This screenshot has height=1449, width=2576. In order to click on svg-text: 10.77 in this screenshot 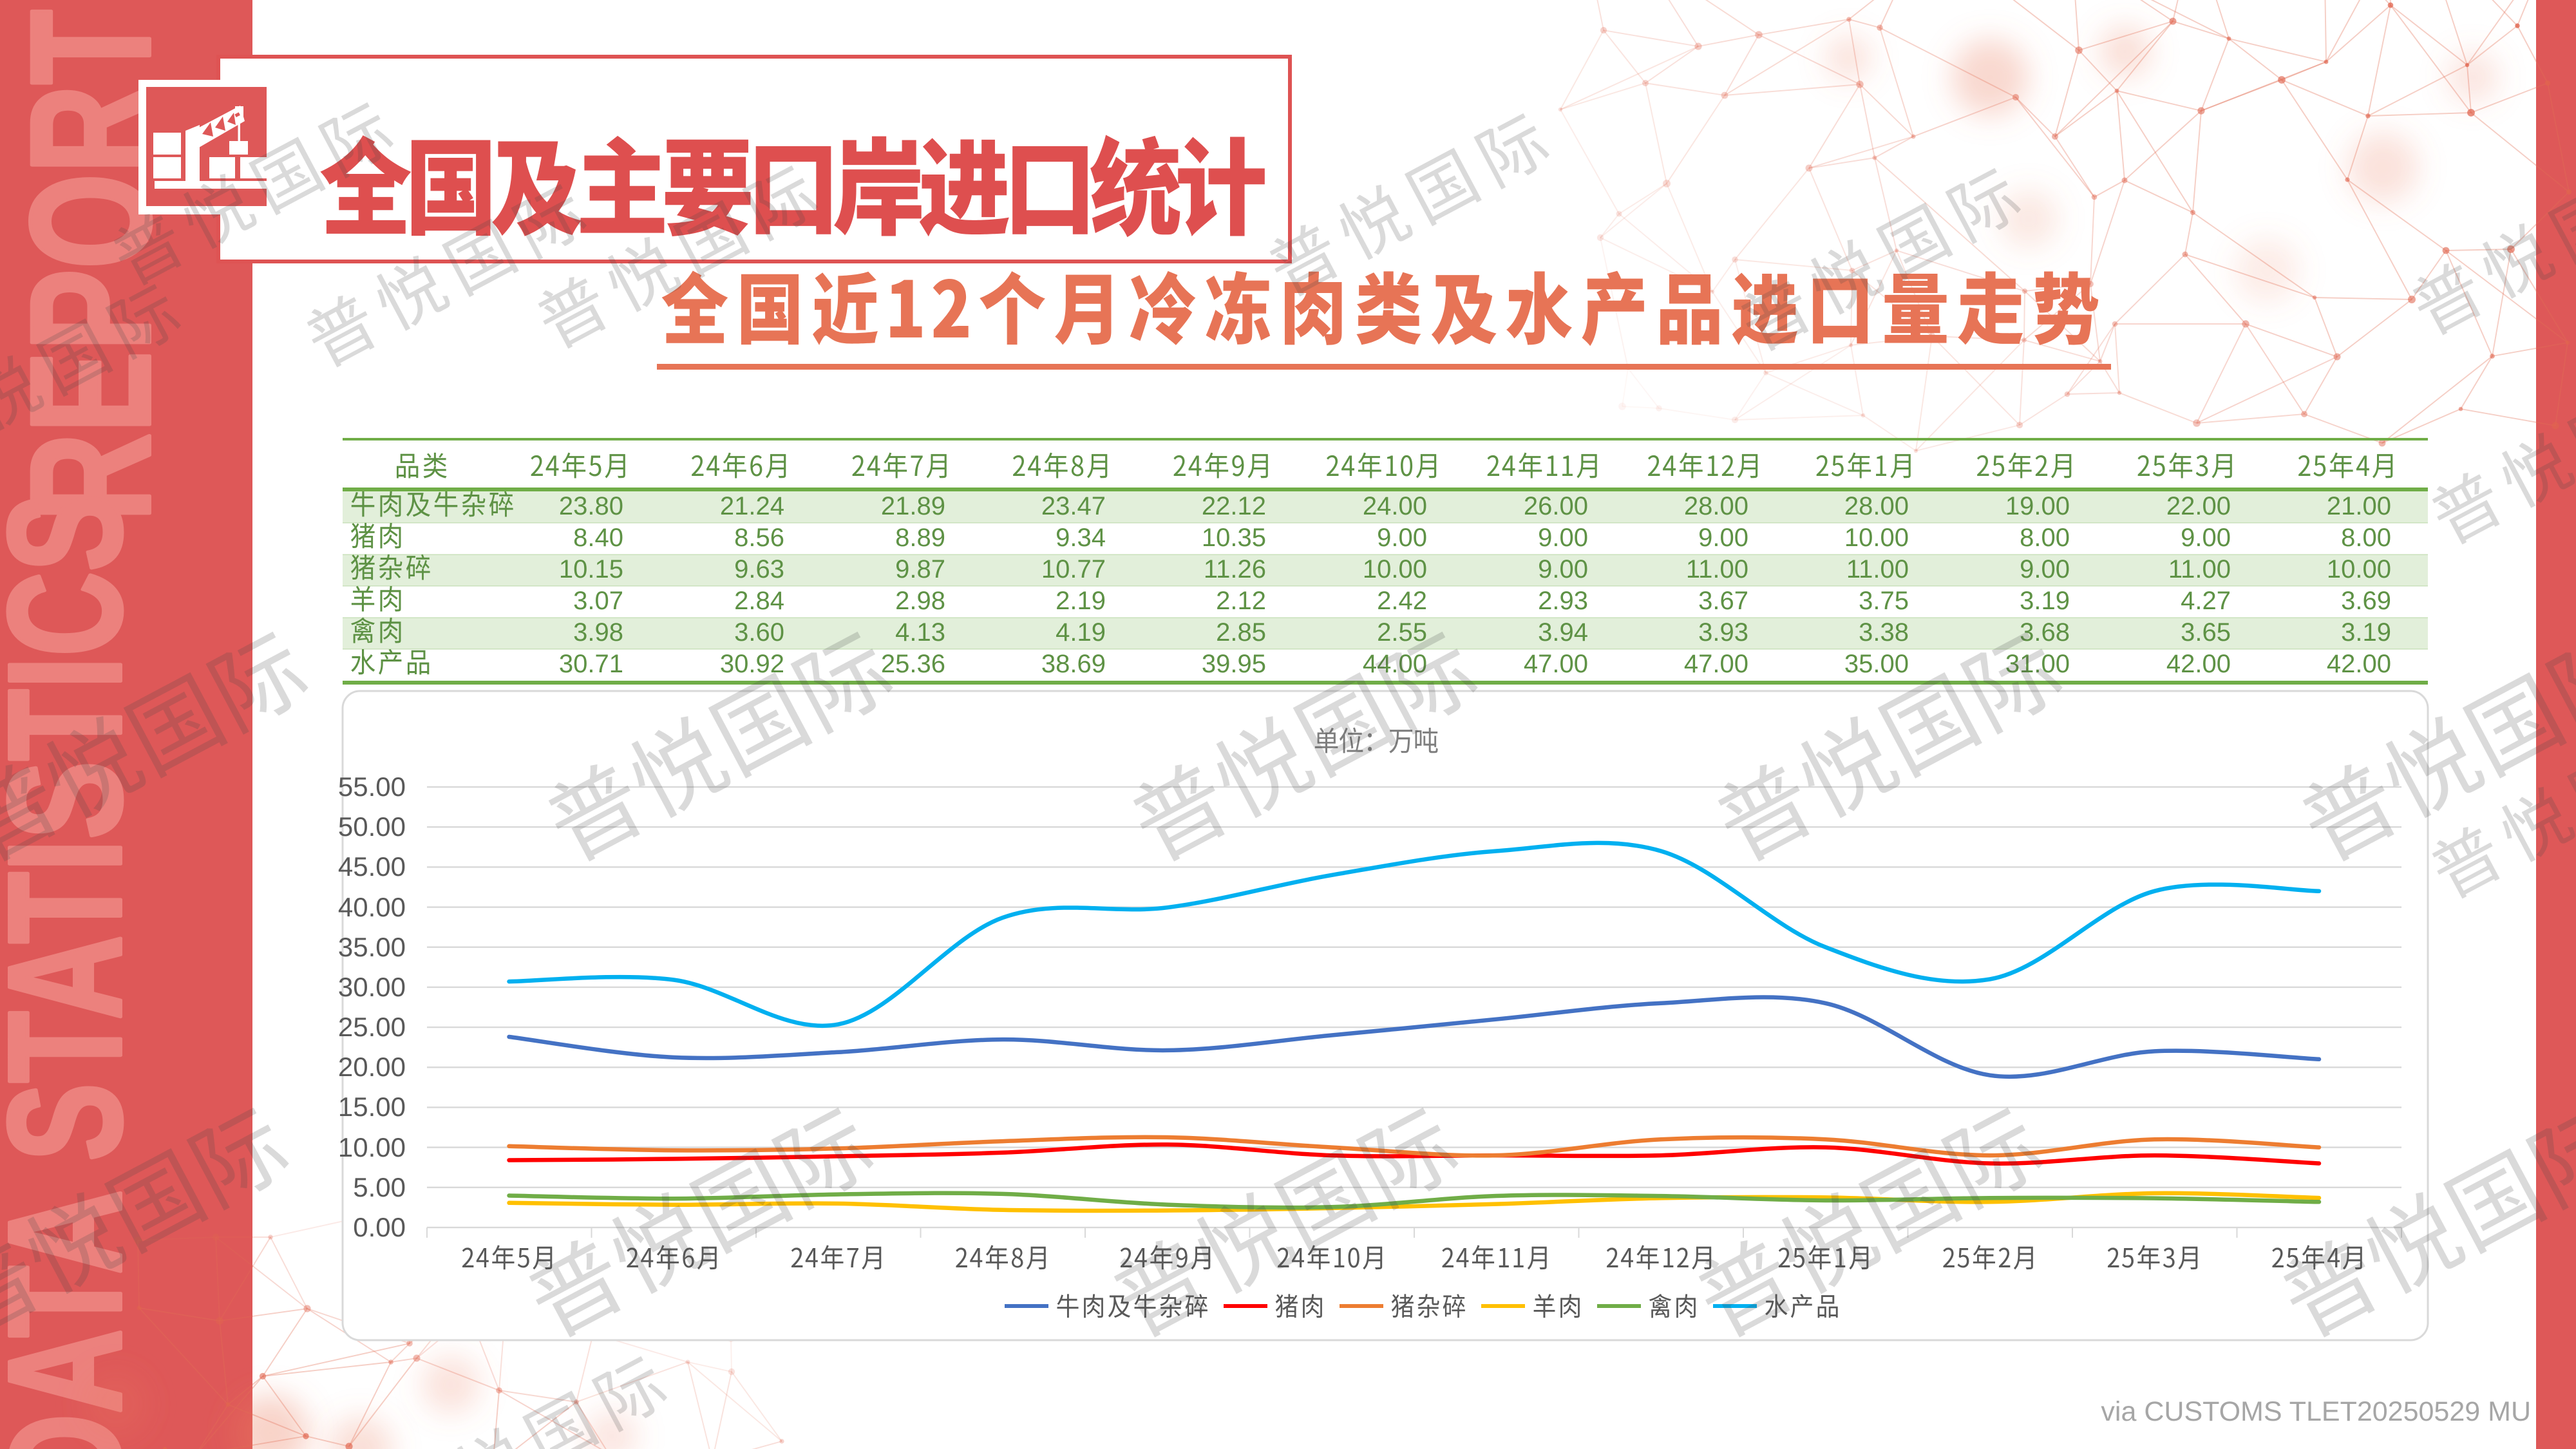, I will do `click(1073, 569)`.